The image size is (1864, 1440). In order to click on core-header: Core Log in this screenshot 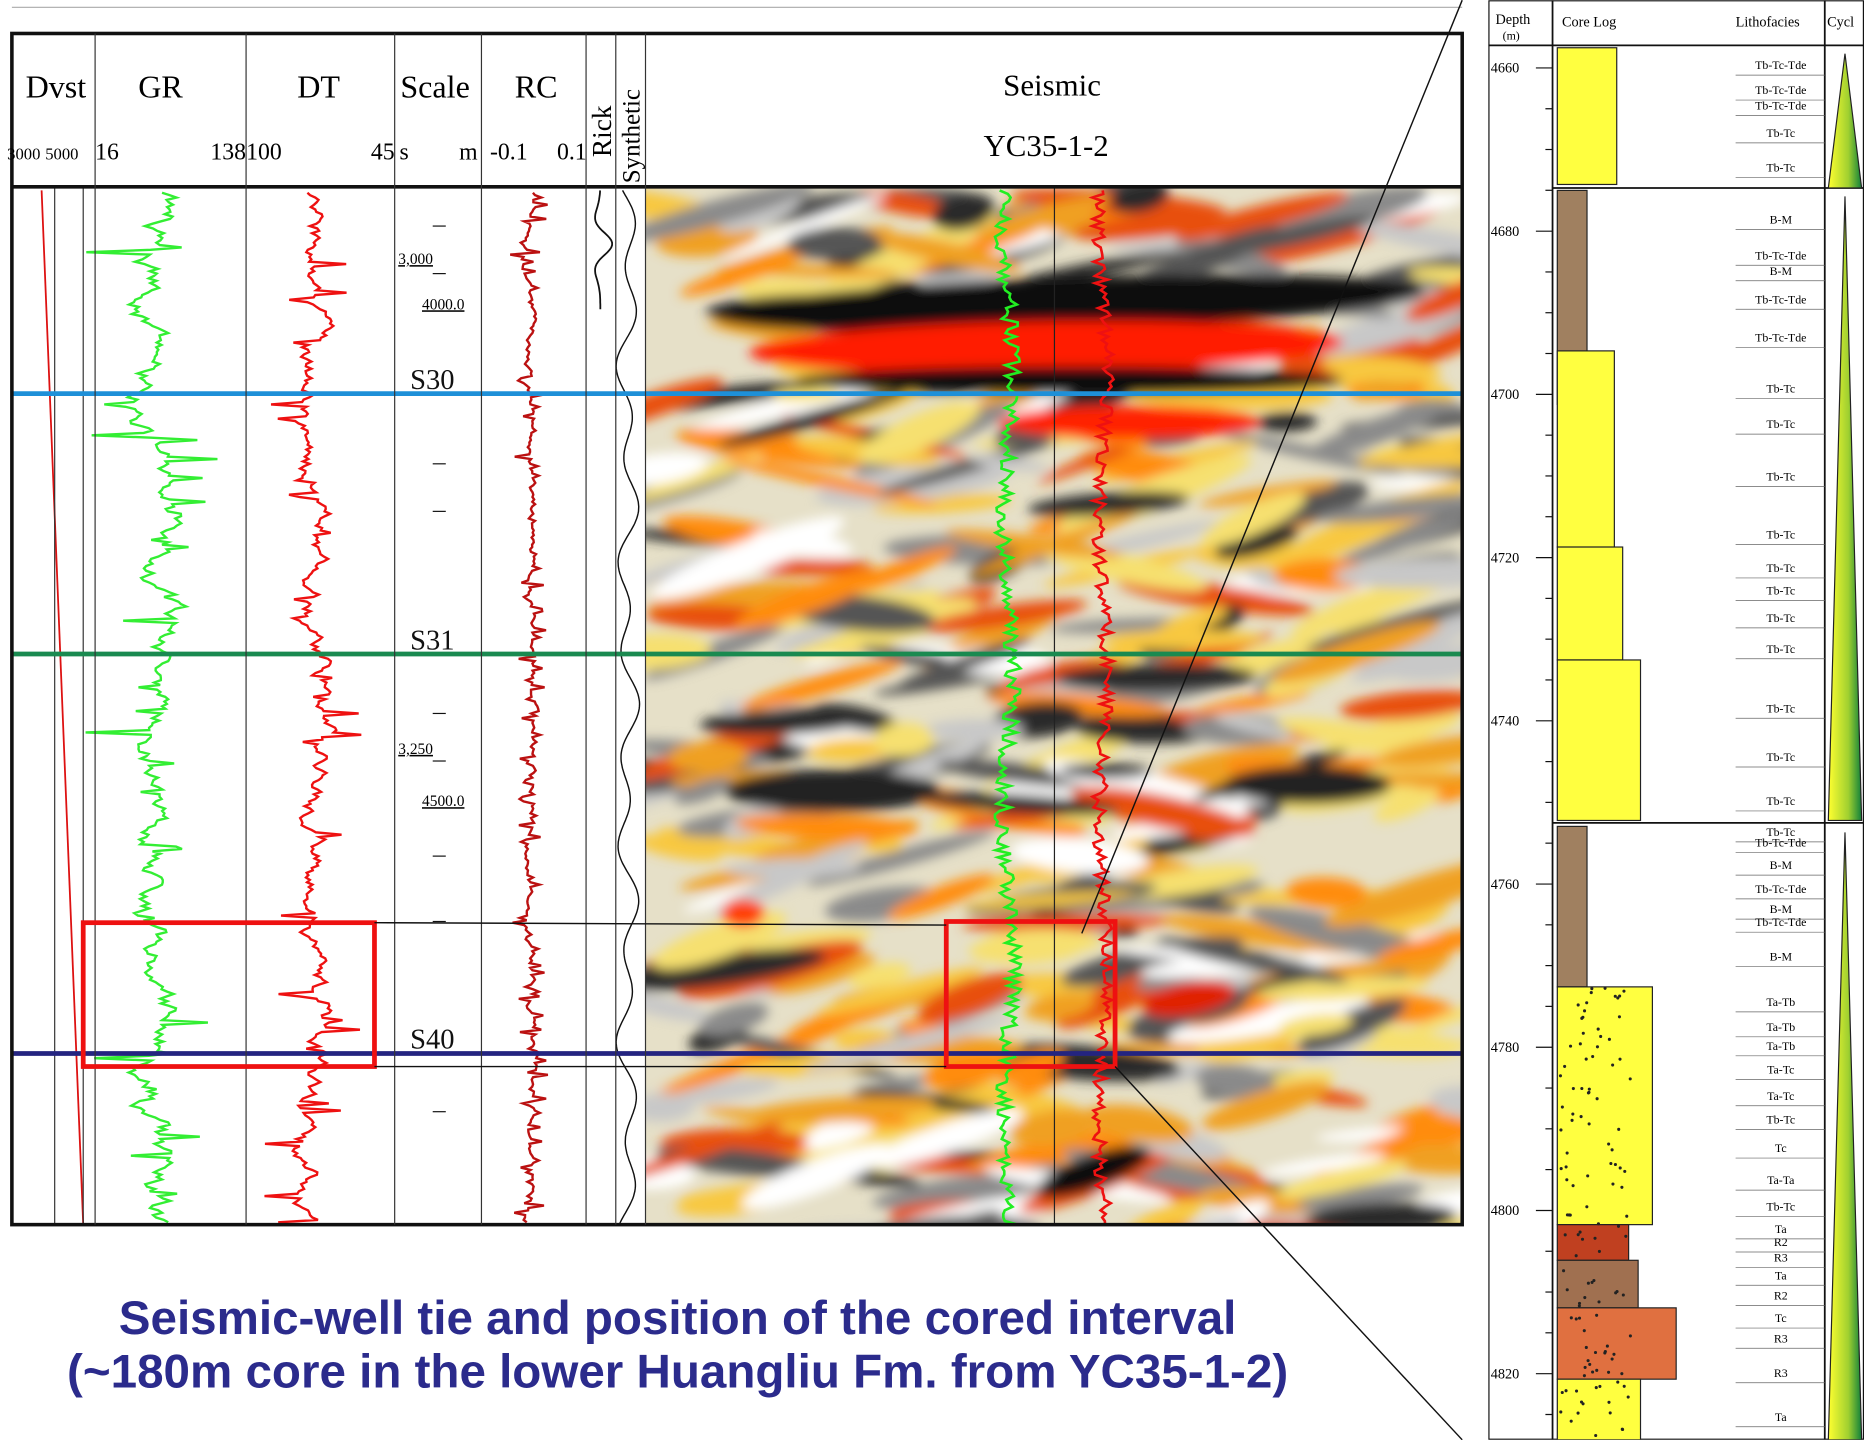, I will do `click(1589, 22)`.